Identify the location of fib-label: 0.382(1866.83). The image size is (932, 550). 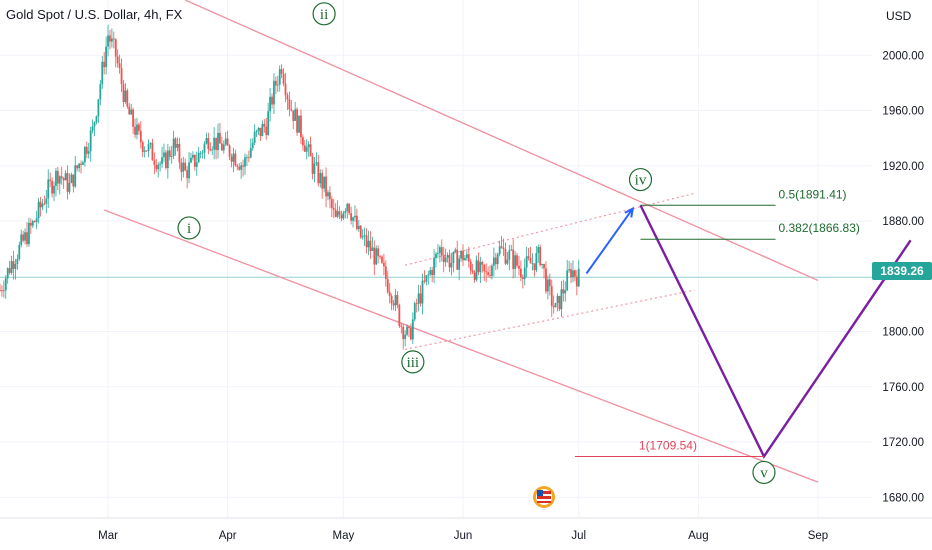
(818, 228).